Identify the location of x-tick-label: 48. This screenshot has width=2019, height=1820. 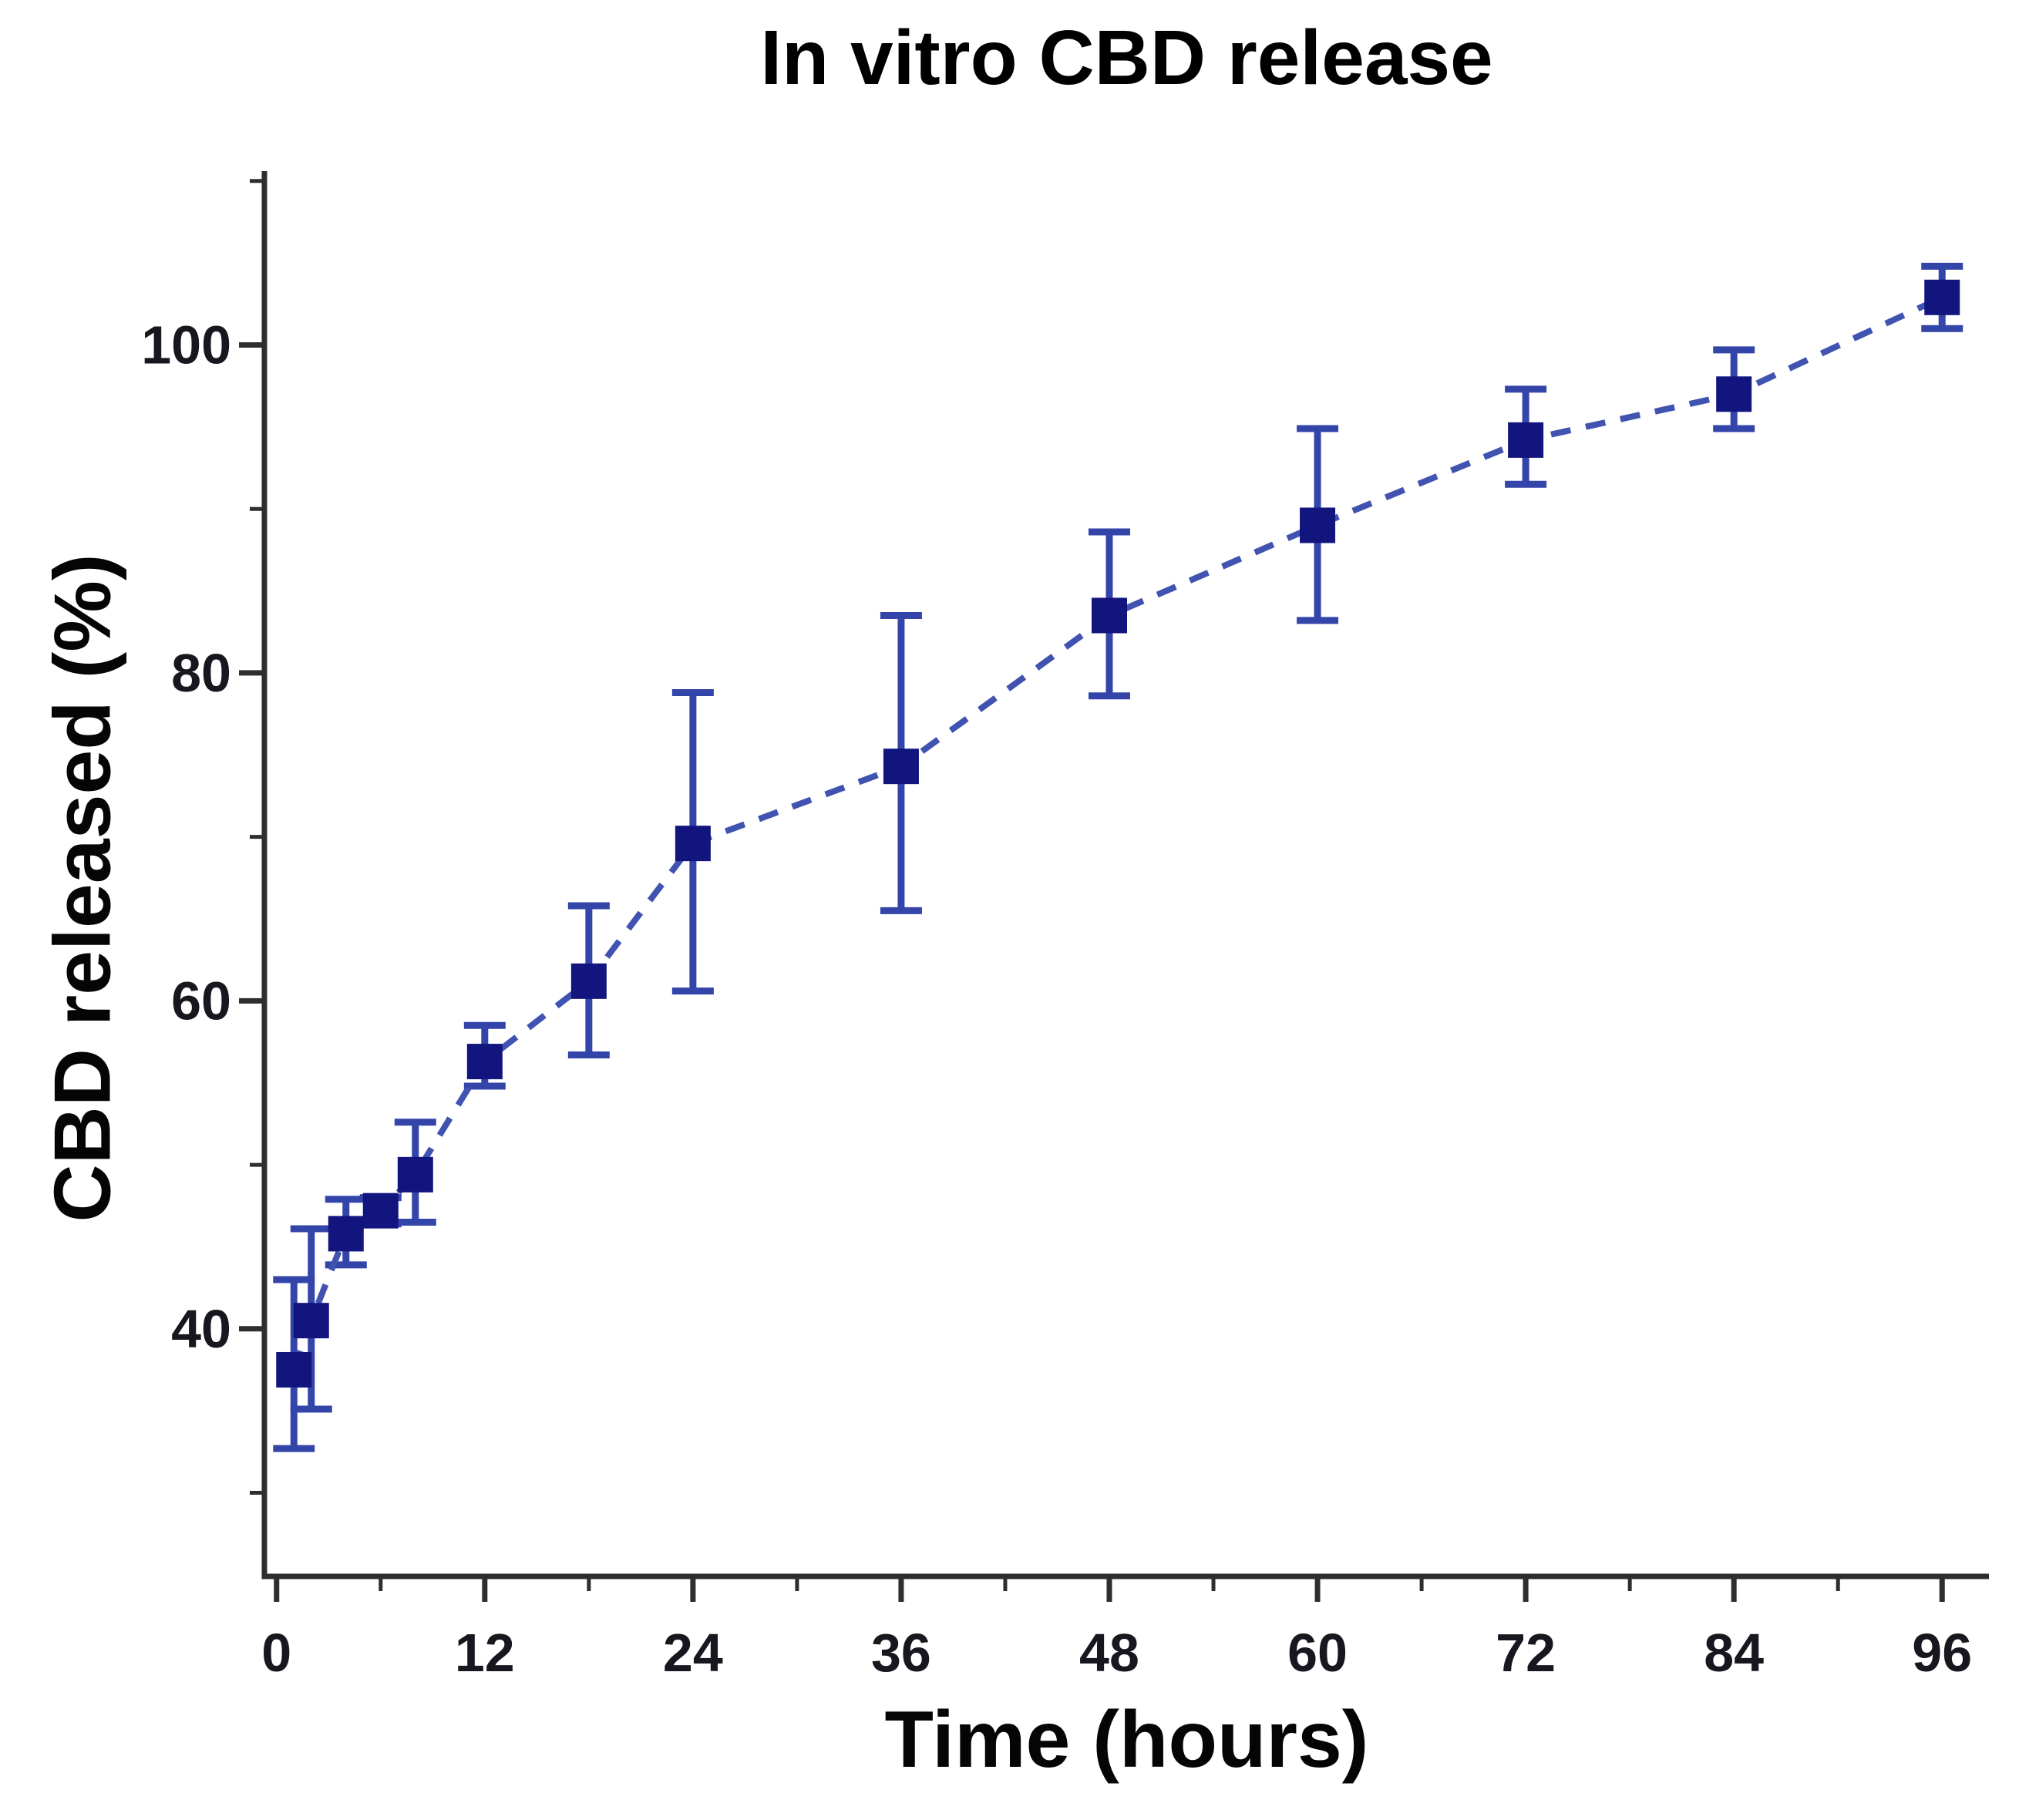
(1109, 1653).